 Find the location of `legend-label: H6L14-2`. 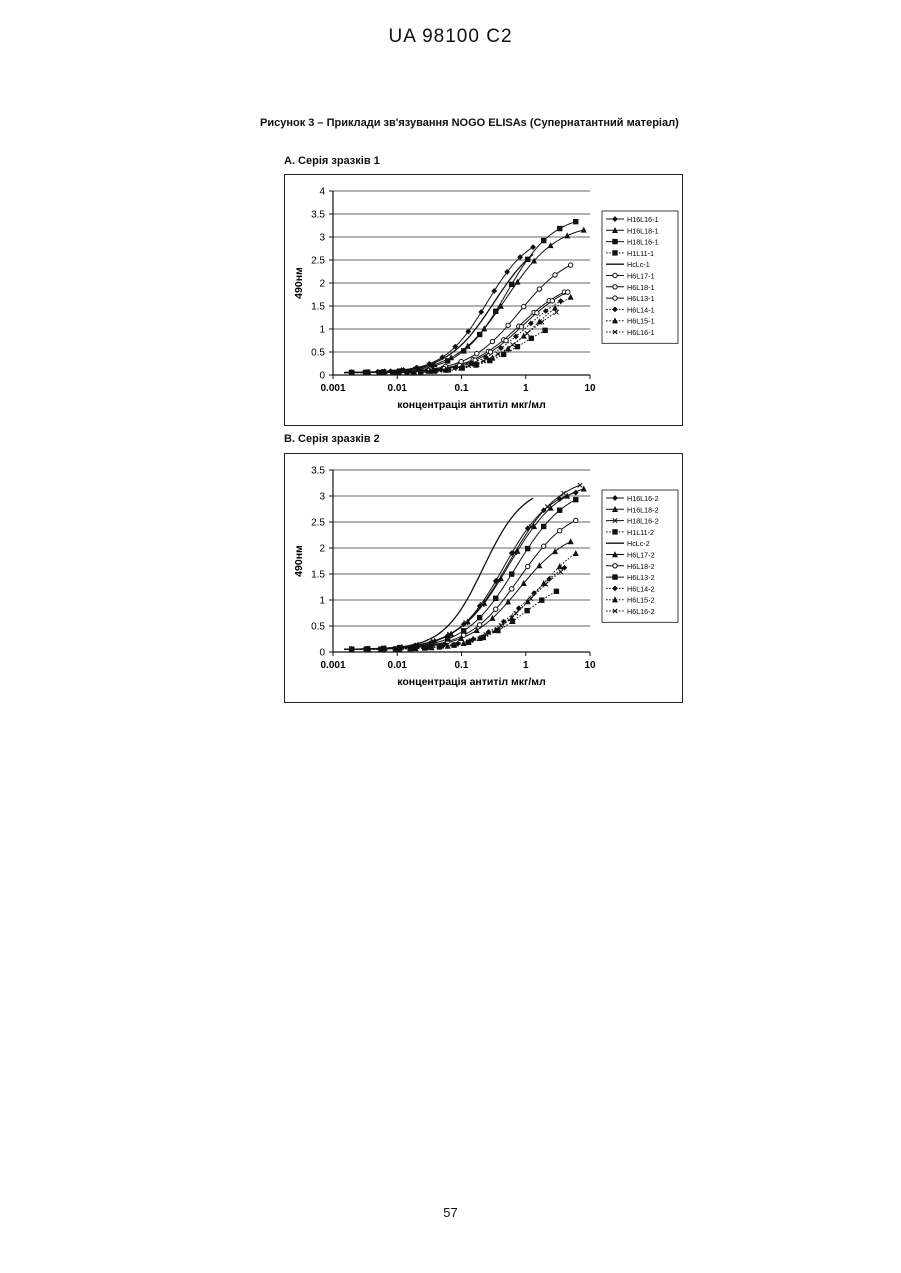

legend-label: H6L14-2 is located at coordinates (641, 588).